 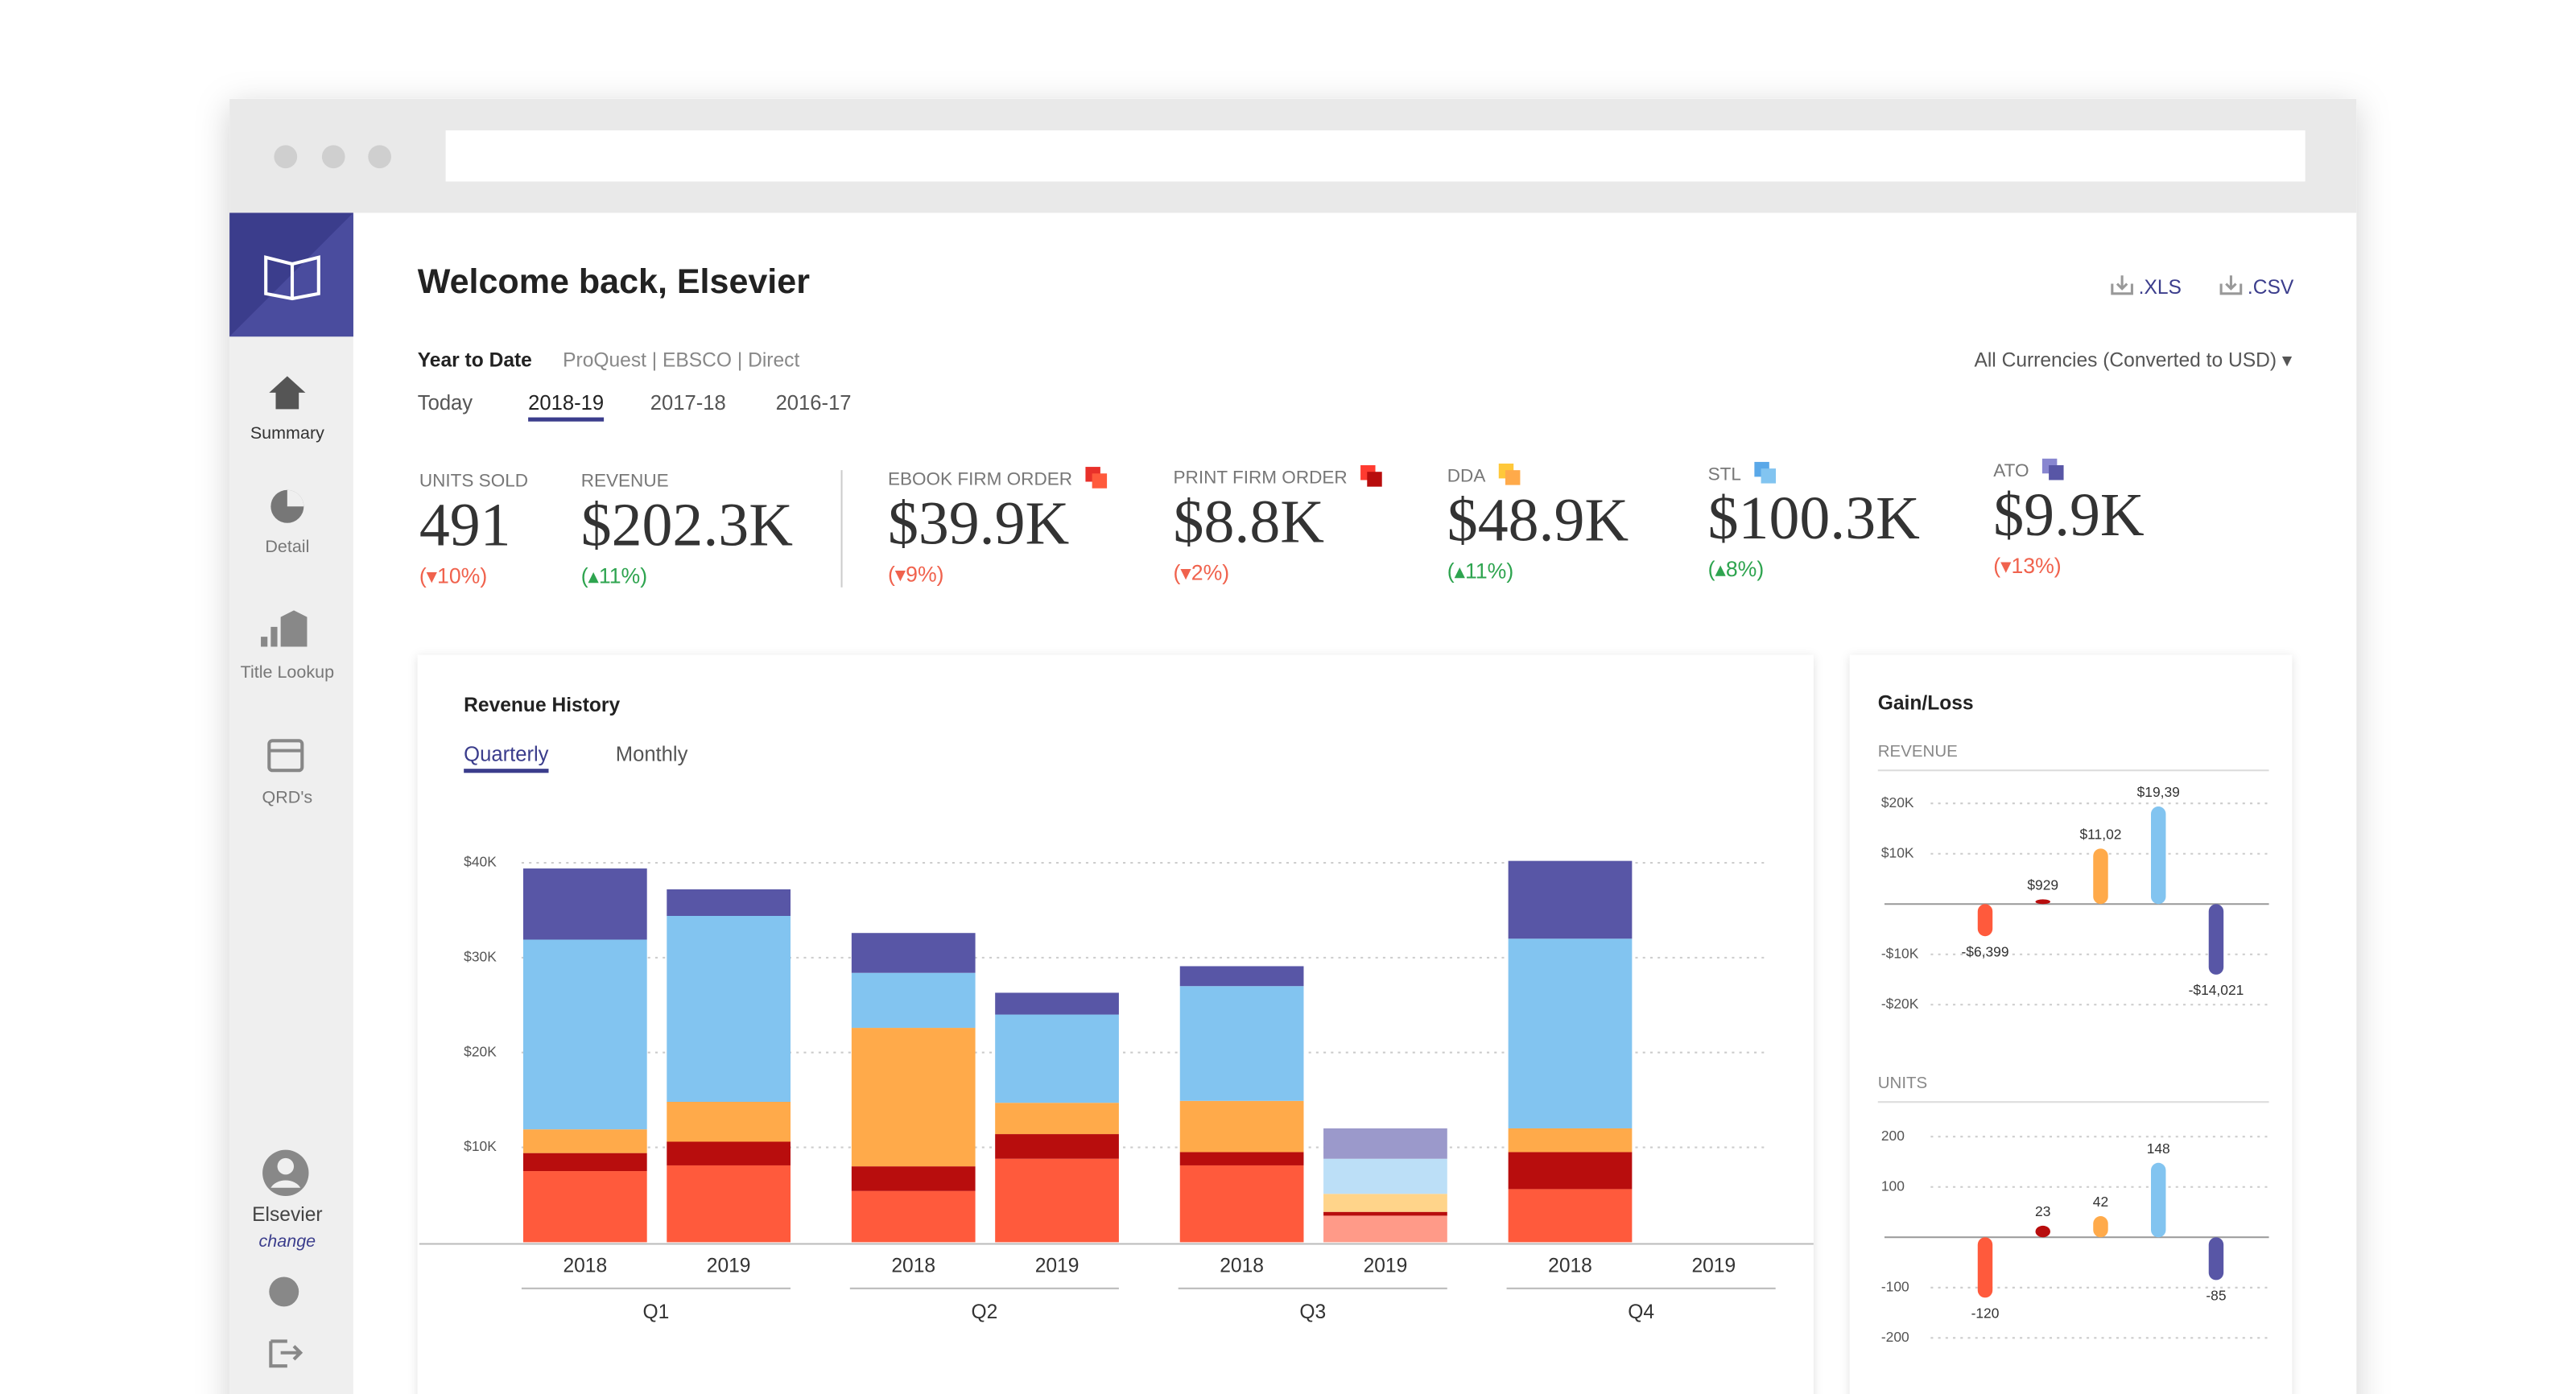 What do you see at coordinates (480, 956) in the screenshot?
I see `y-tick-label: $30K` at bounding box center [480, 956].